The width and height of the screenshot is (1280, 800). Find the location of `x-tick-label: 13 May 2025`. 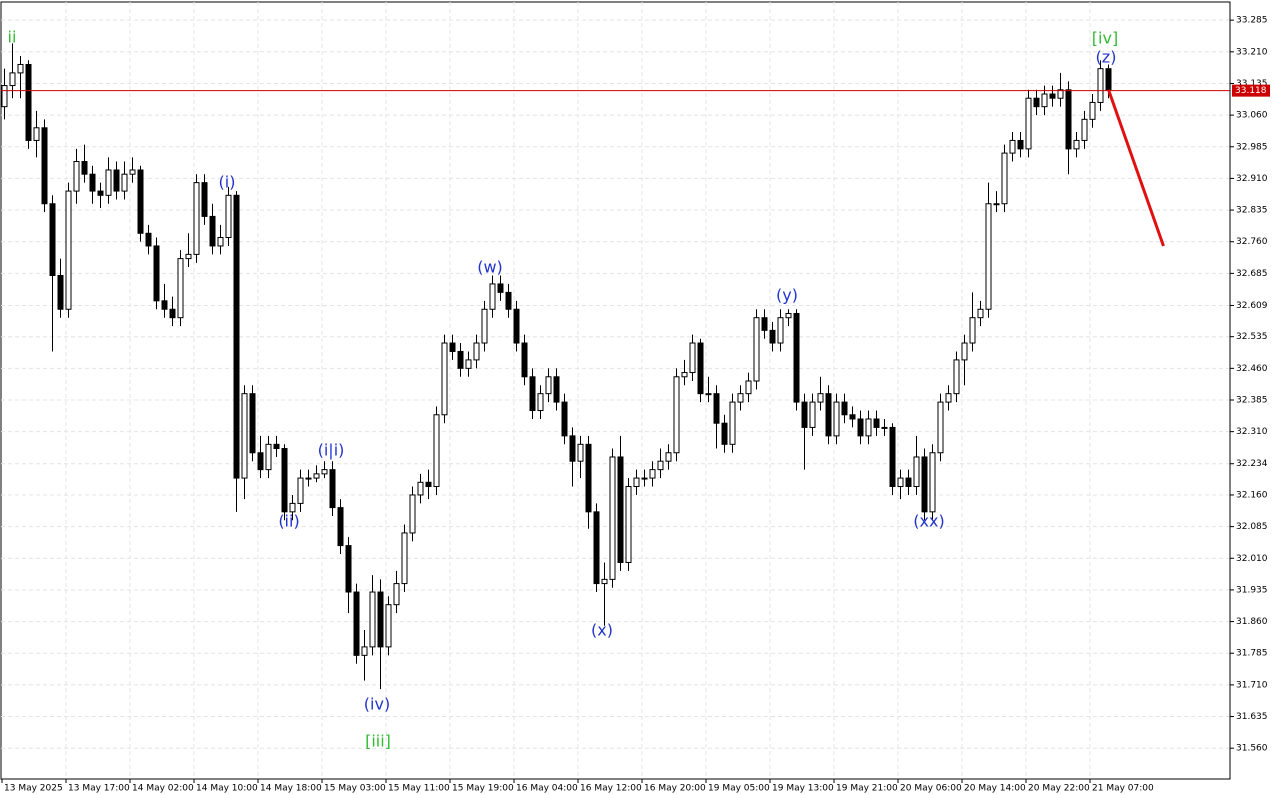

x-tick-label: 13 May 2025 is located at coordinates (33, 789).